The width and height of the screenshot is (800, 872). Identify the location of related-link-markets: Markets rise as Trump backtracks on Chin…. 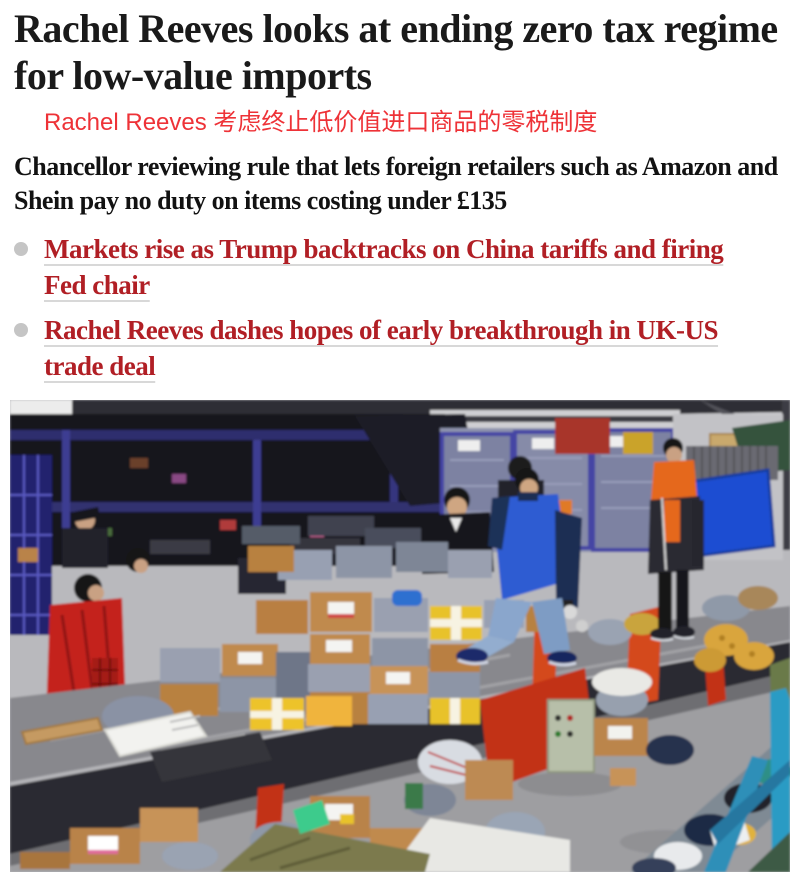
(384, 266).